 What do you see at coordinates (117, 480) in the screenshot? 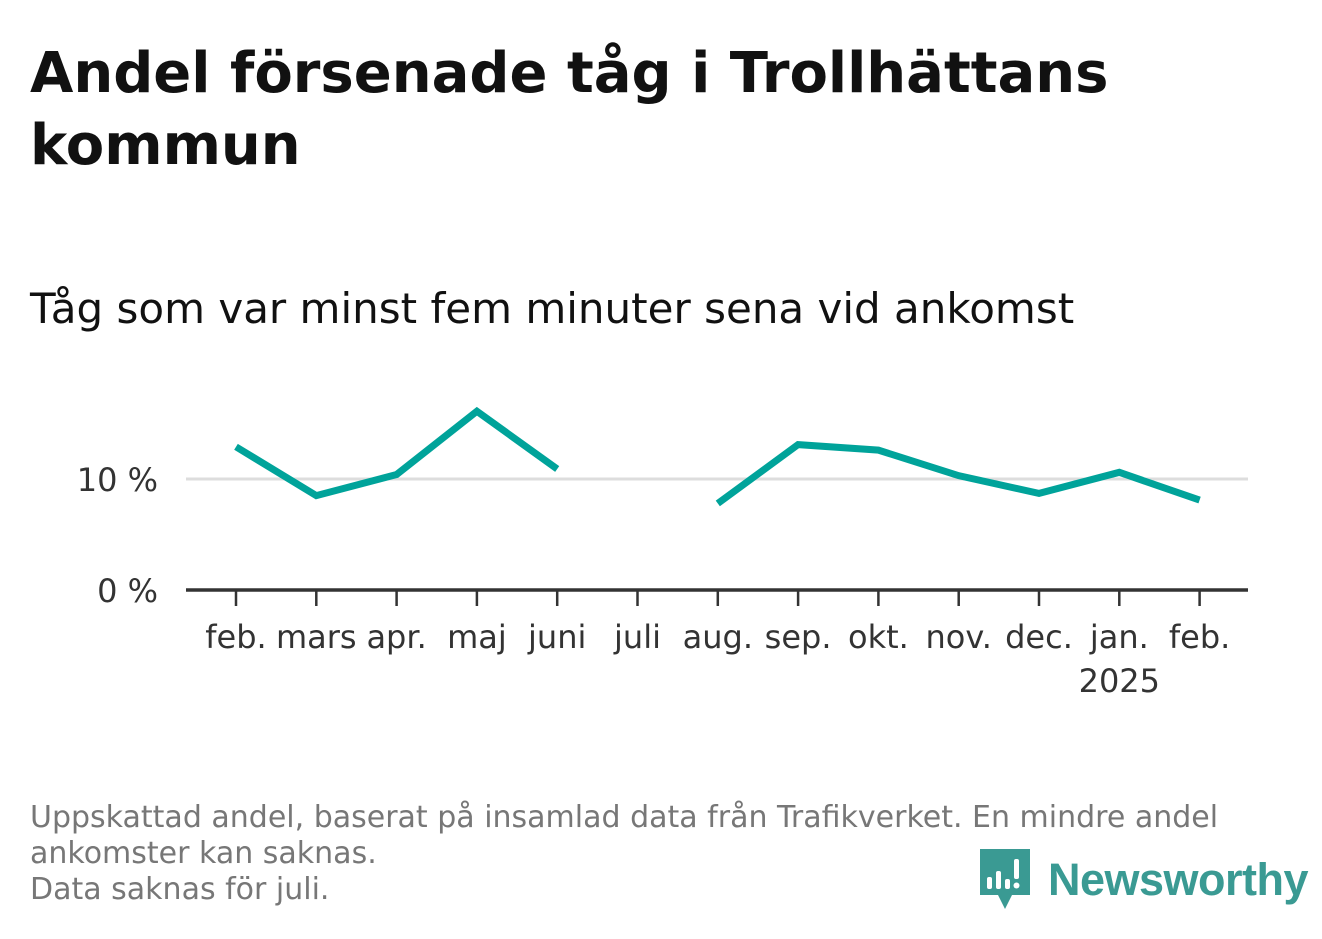
I see `y-tick-label: 10 %` at bounding box center [117, 480].